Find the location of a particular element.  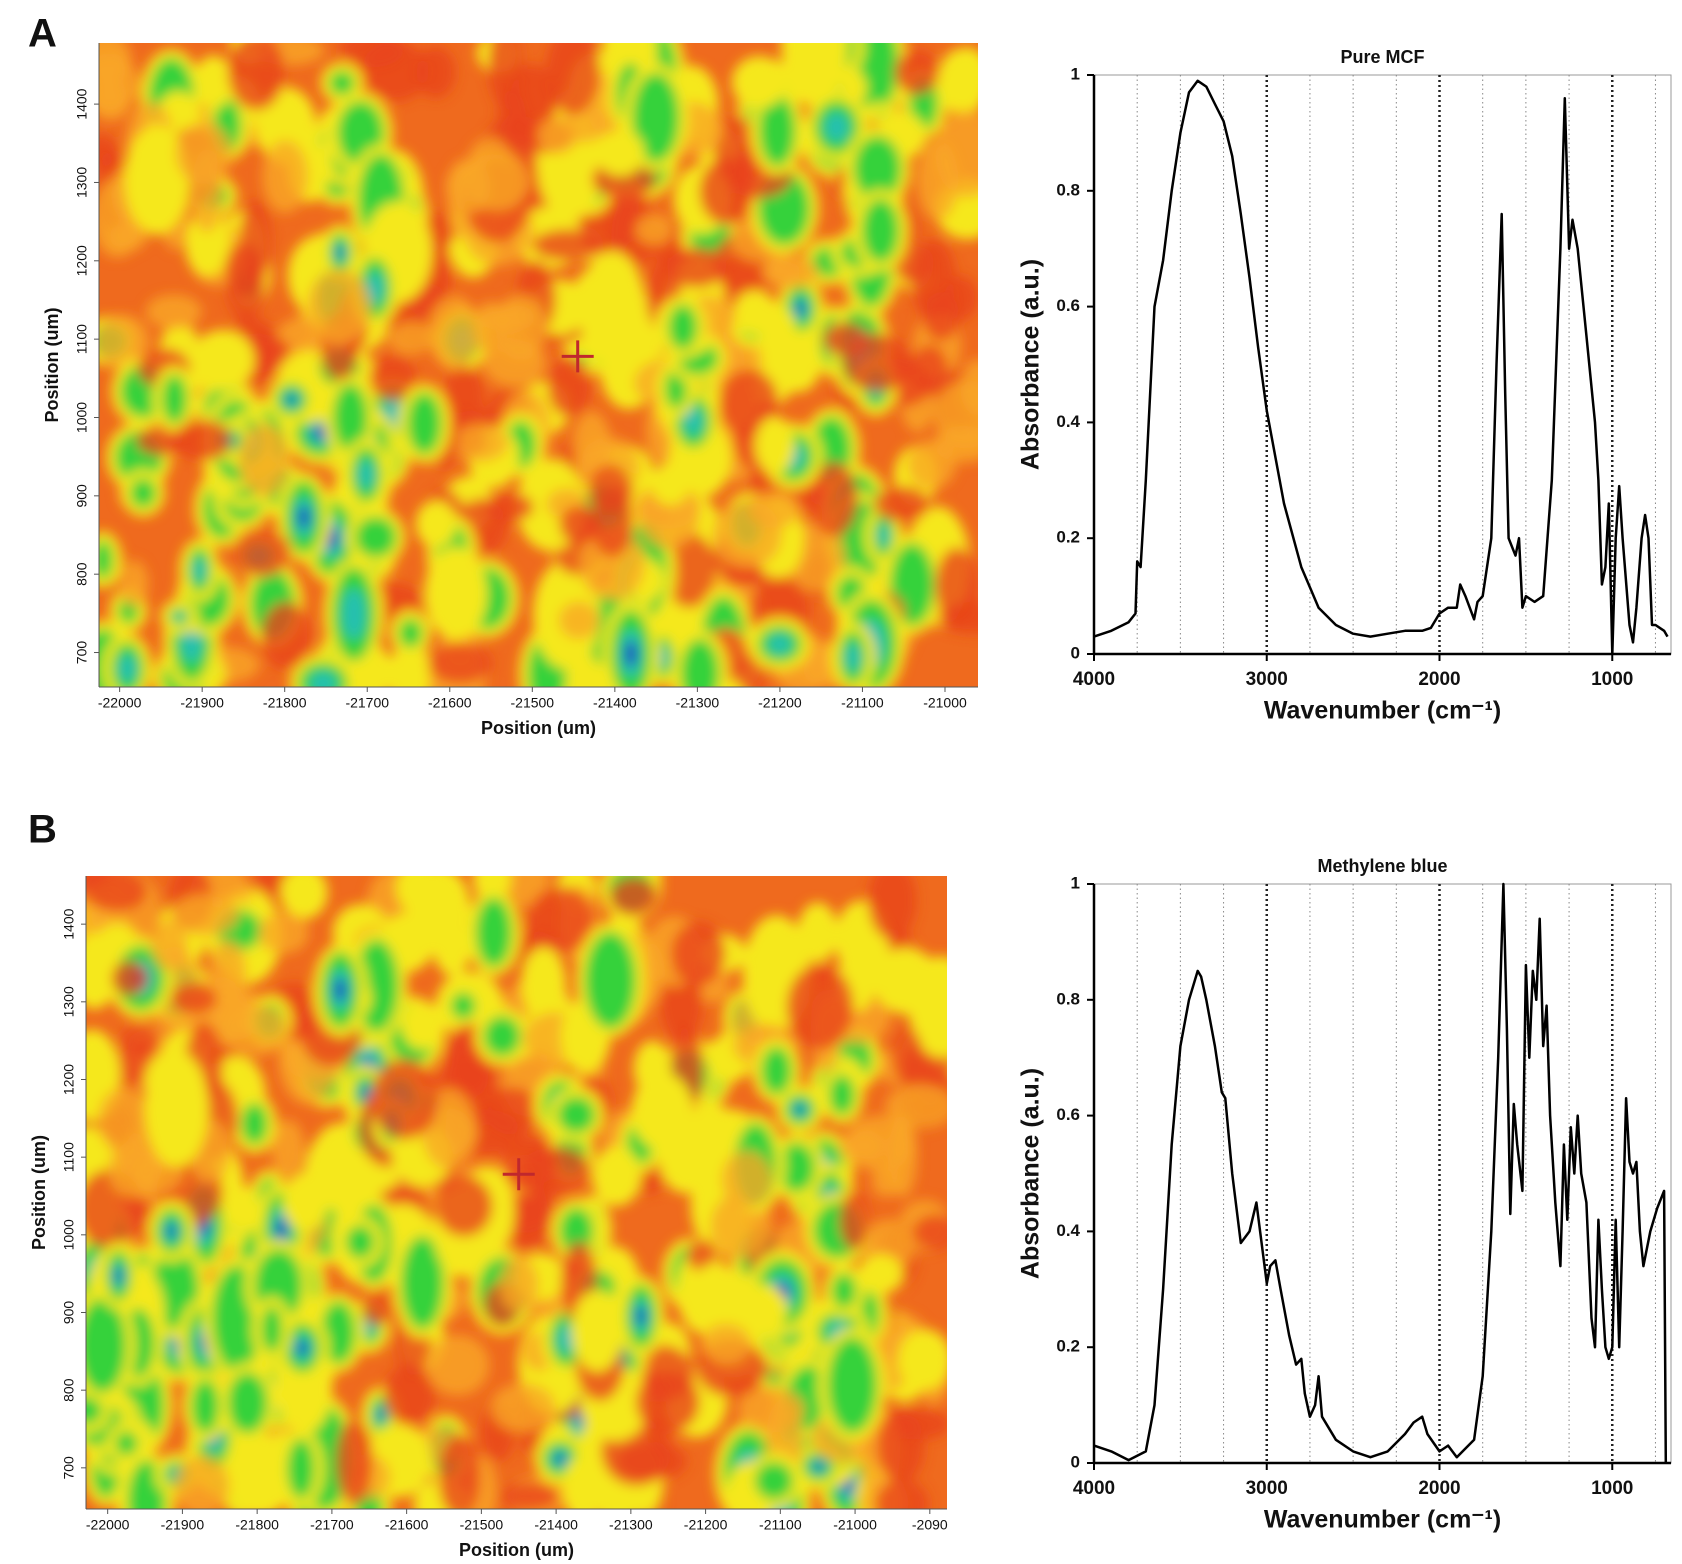

y-tick-label: 1100 is located at coordinates (82, 339).